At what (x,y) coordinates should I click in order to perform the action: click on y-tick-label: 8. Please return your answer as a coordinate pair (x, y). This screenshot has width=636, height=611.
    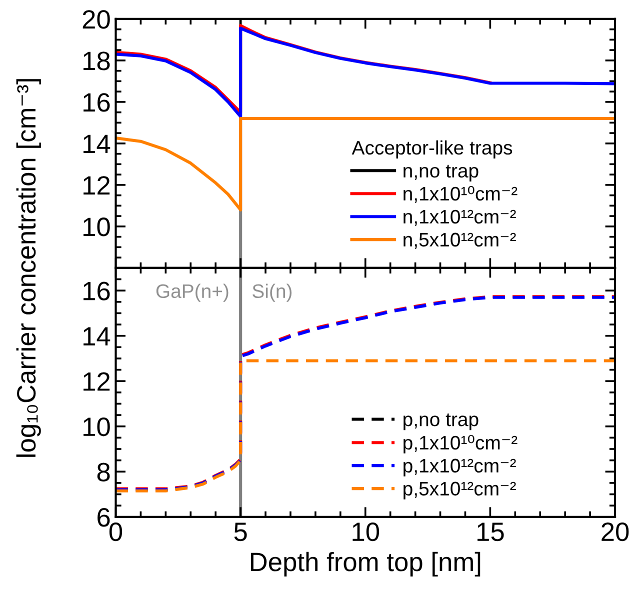
    Looking at the image, I should click on (103, 472).